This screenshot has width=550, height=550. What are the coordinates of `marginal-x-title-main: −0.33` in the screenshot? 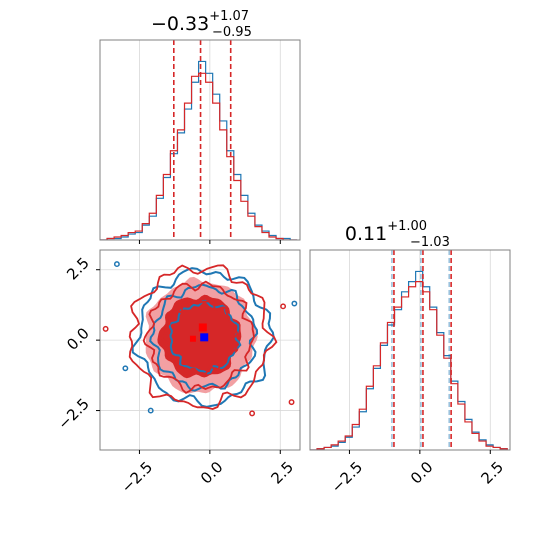 It's located at (180, 24).